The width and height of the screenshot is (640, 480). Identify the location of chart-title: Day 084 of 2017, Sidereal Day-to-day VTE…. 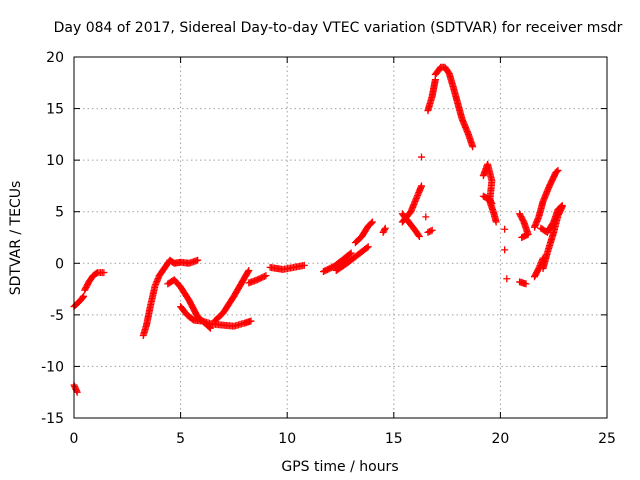
(338, 28).